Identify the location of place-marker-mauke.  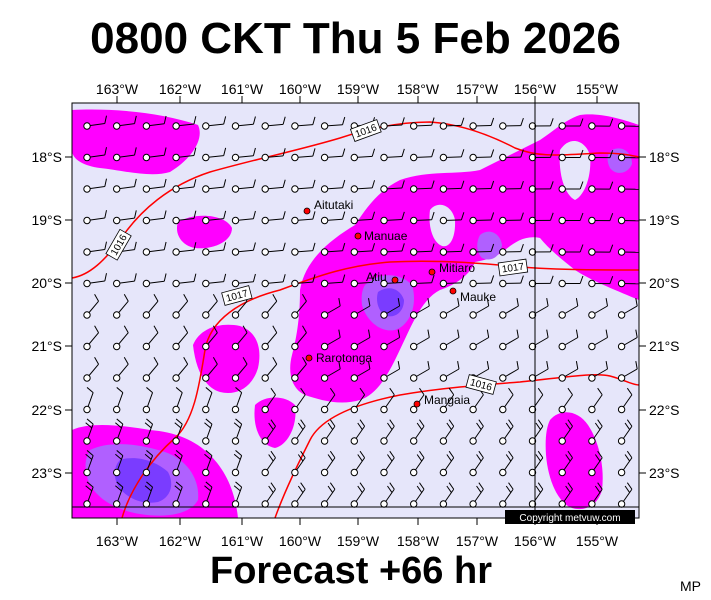
(453, 291).